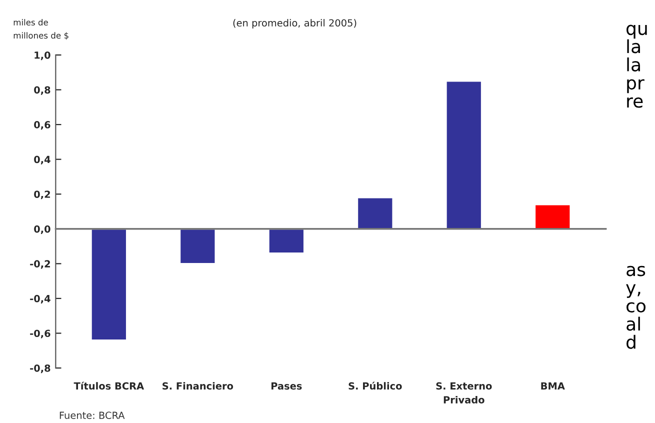 This screenshot has width=655, height=423. Describe the element at coordinates (42, 90) in the screenshot. I see `y-tick-label: 0,8` at that location.